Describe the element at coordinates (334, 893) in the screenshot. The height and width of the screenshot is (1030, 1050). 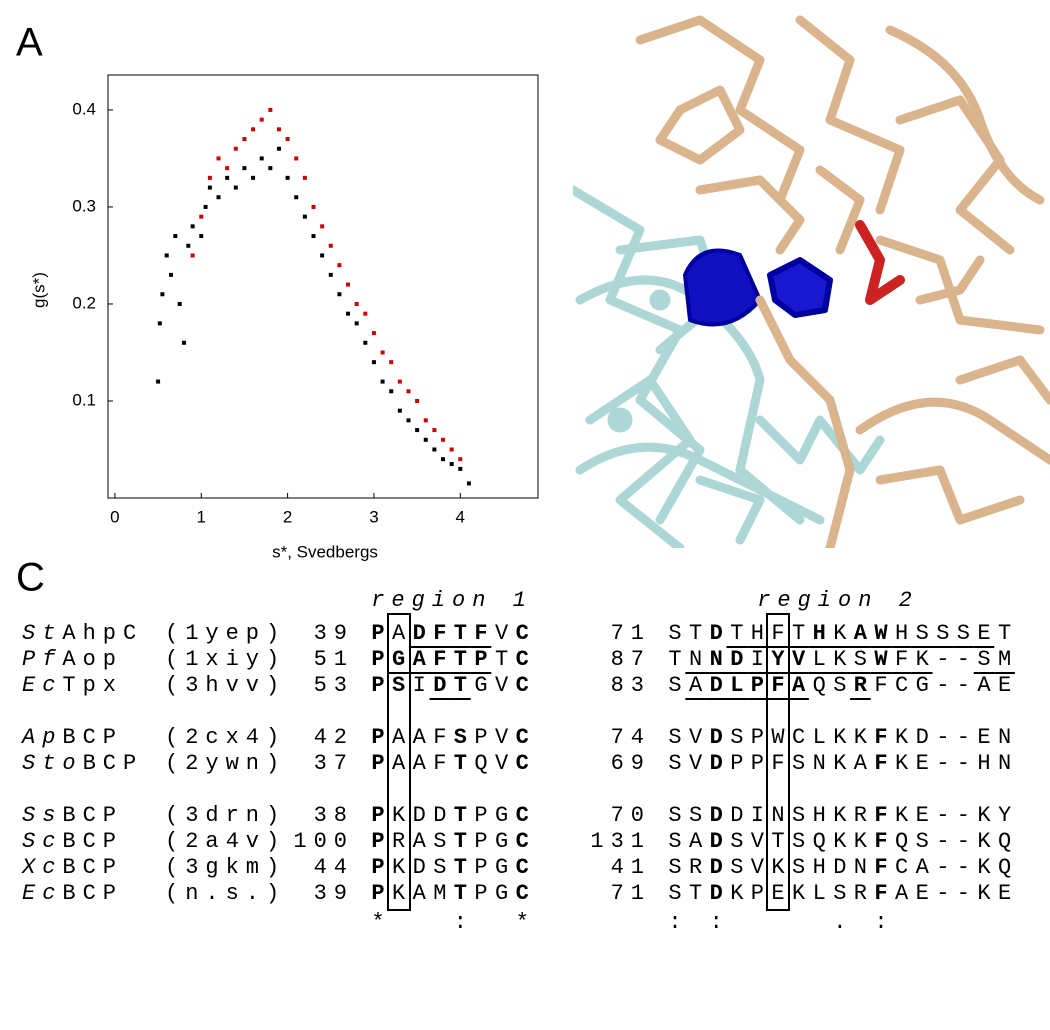
I see `start-number: 39` at that location.